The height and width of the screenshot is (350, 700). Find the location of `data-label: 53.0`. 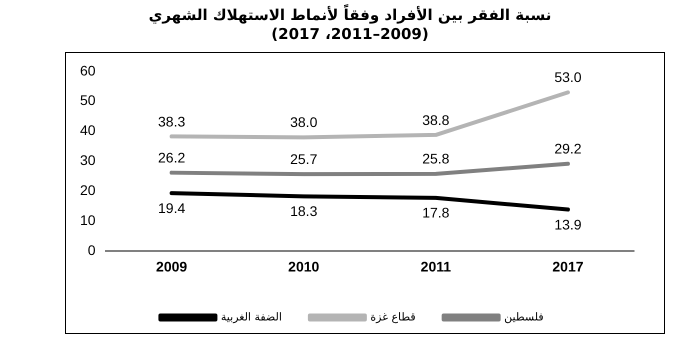

data-label: 53.0 is located at coordinates (568, 77).